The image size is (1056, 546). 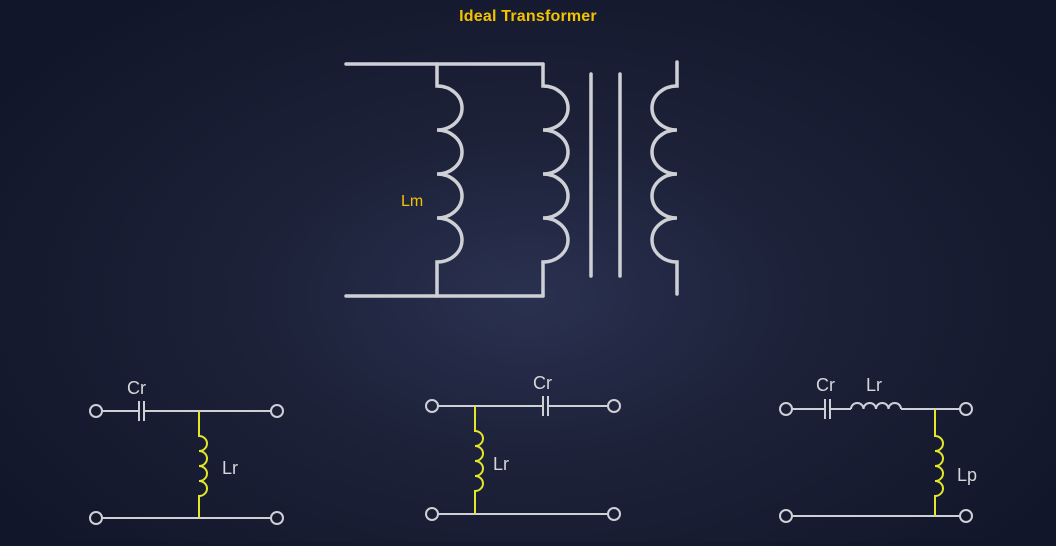 What do you see at coordinates (825, 385) in the screenshot?
I see `c3-cr-label: Cr` at bounding box center [825, 385].